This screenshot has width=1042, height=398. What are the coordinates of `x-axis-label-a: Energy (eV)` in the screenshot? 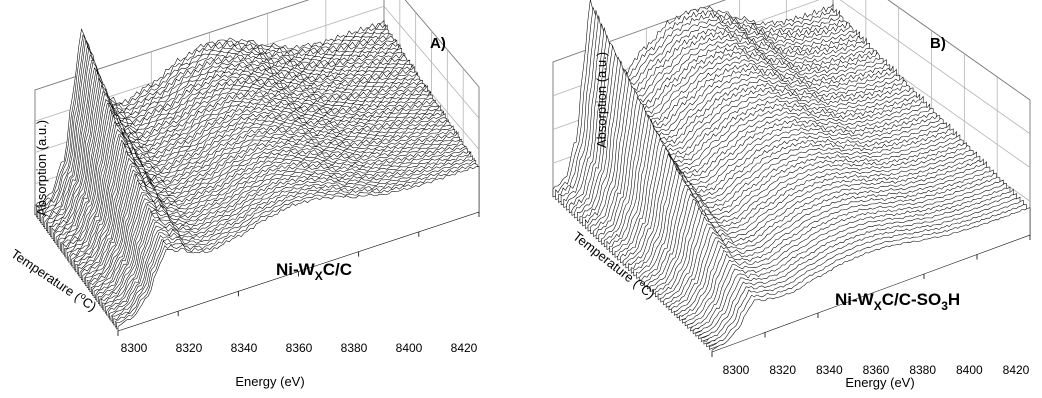 It's located at (269, 381).